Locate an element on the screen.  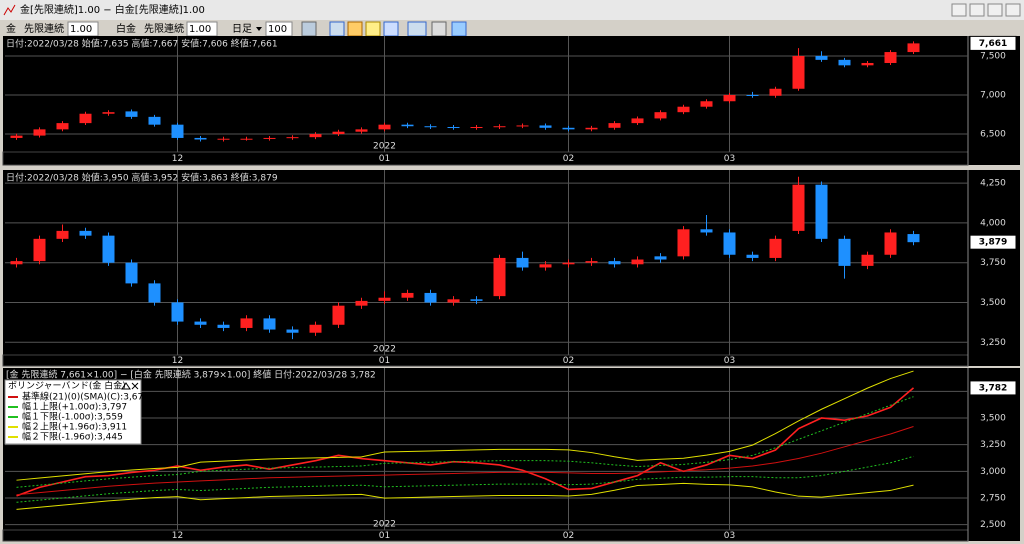
legend-box is located at coordinates (73, 412).